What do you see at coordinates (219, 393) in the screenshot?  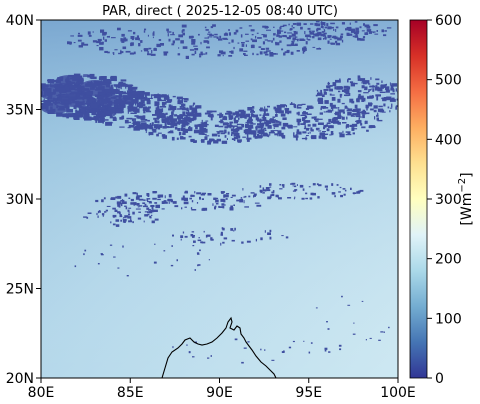 I see `x-tick-label: 90E` at bounding box center [219, 393].